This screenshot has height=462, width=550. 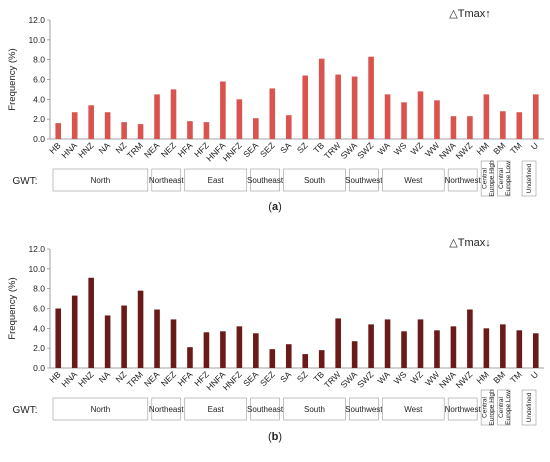 I want to click on x-tick-label: SWZ, so click(x=365, y=379).